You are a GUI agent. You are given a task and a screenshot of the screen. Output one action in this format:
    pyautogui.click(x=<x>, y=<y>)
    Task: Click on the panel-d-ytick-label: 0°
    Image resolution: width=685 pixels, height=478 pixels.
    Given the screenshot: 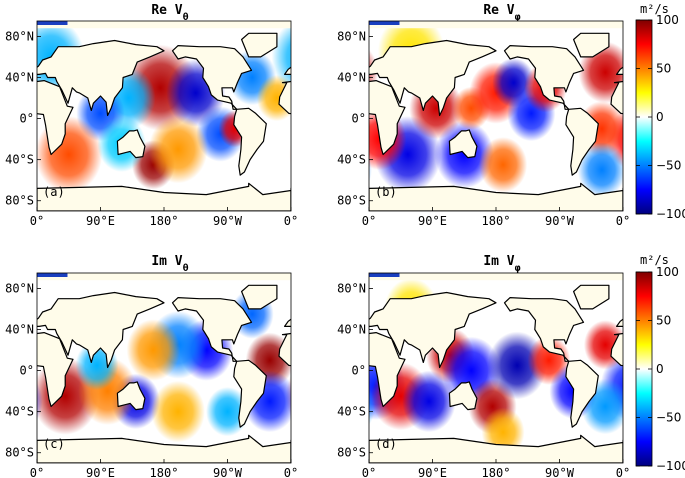 What is the action you would take?
    pyautogui.click(x=359, y=371)
    